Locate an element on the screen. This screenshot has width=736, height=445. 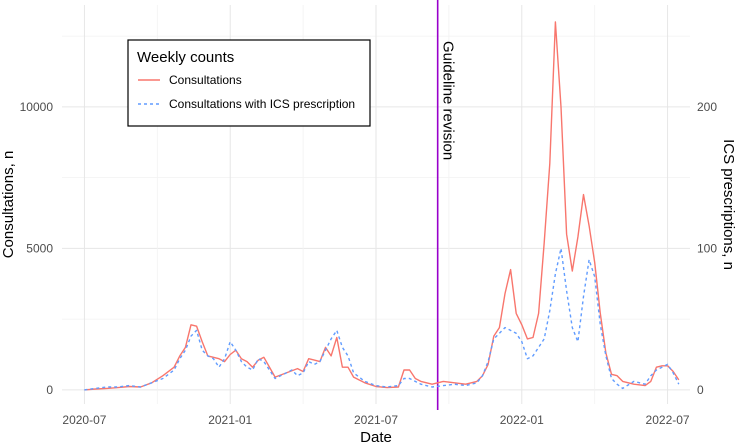
x-tick-label: 2022-07 is located at coordinates (668, 420).